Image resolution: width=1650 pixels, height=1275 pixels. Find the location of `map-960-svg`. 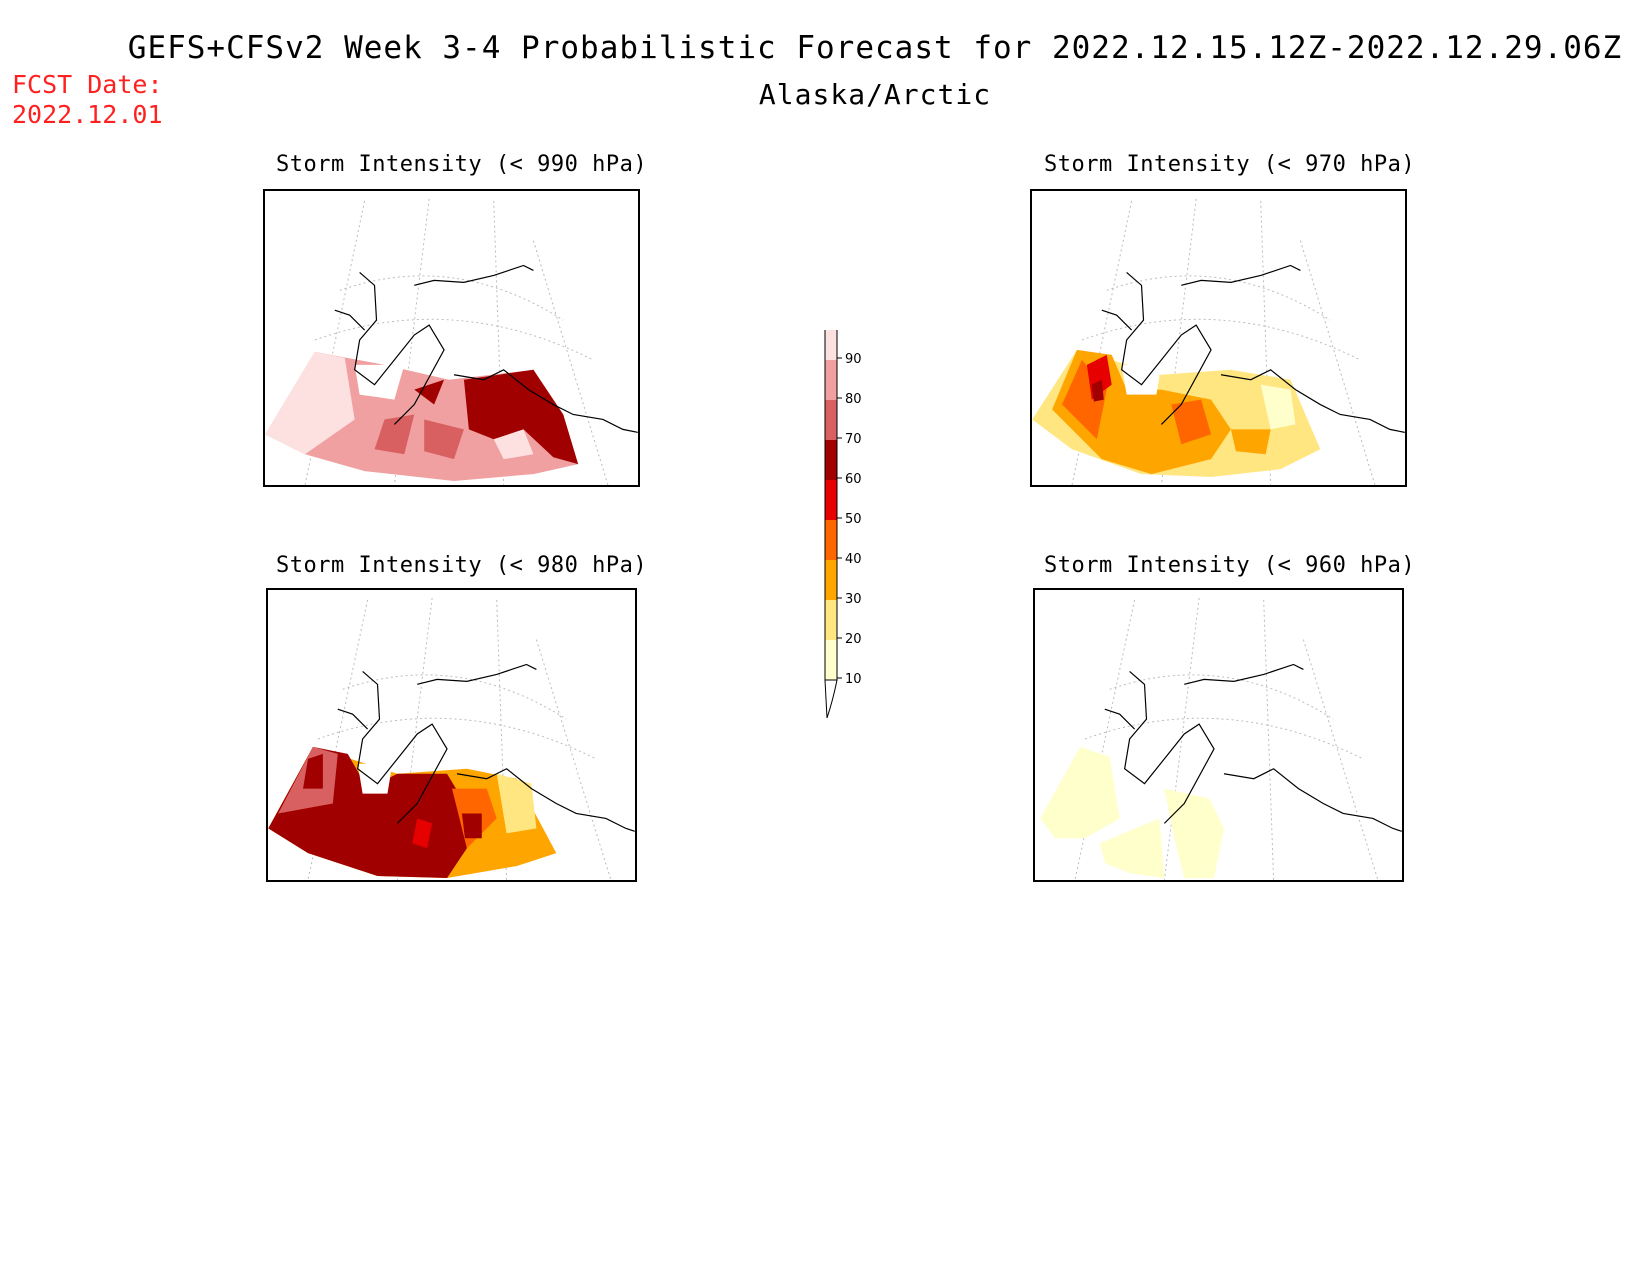

map-960-svg is located at coordinates (1221, 738).